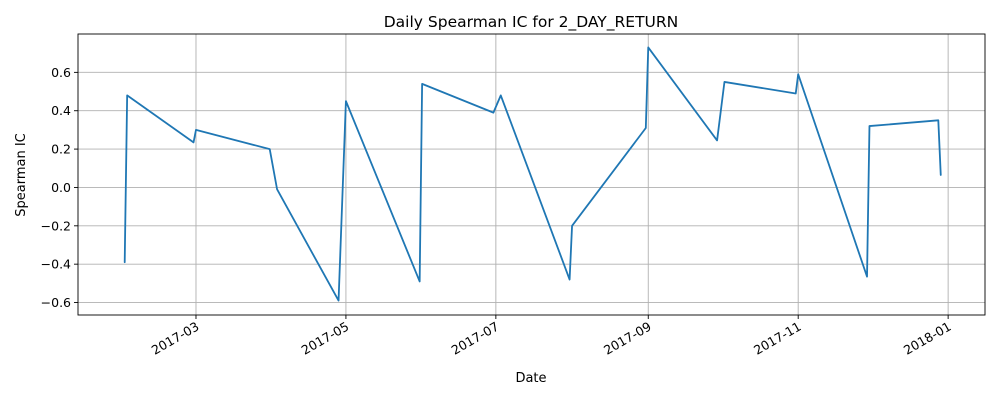  Describe the element at coordinates (531, 22) in the screenshot. I see `chart-title: Daily Spearman IC for 2_DAY_RETURN` at that location.